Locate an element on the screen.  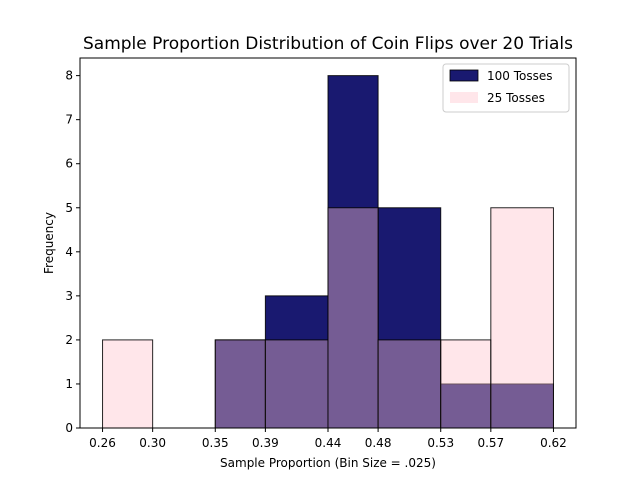
y-tick-label: 0 is located at coordinates (69, 428).